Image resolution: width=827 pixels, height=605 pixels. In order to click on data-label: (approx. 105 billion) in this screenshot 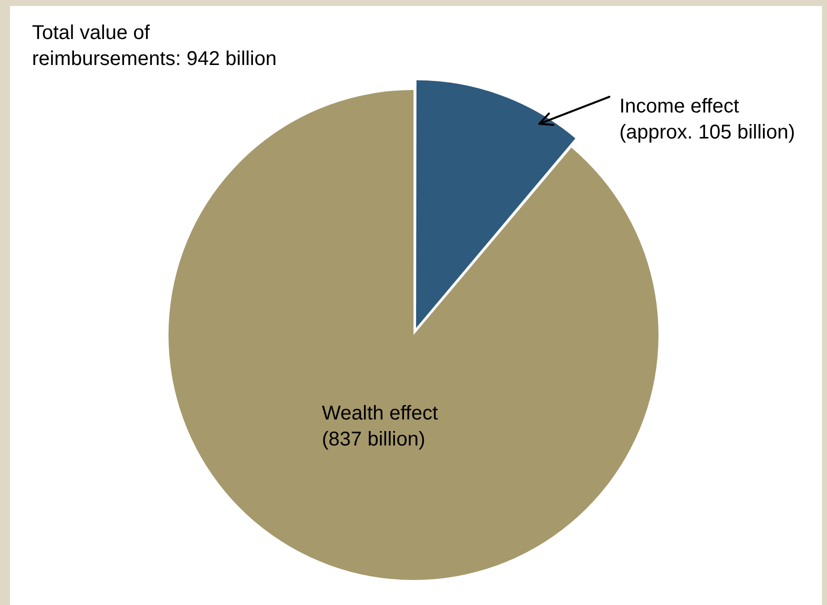, I will do `click(707, 132)`.